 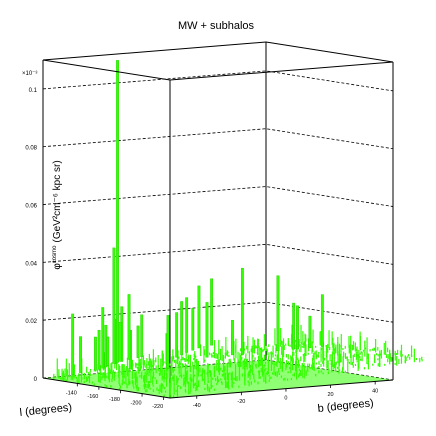 What do you see at coordinates (57, 201) in the screenshot?
I see `z-axis-units: (GeV²cm⁻⁶ kpc sr)` at bounding box center [57, 201].